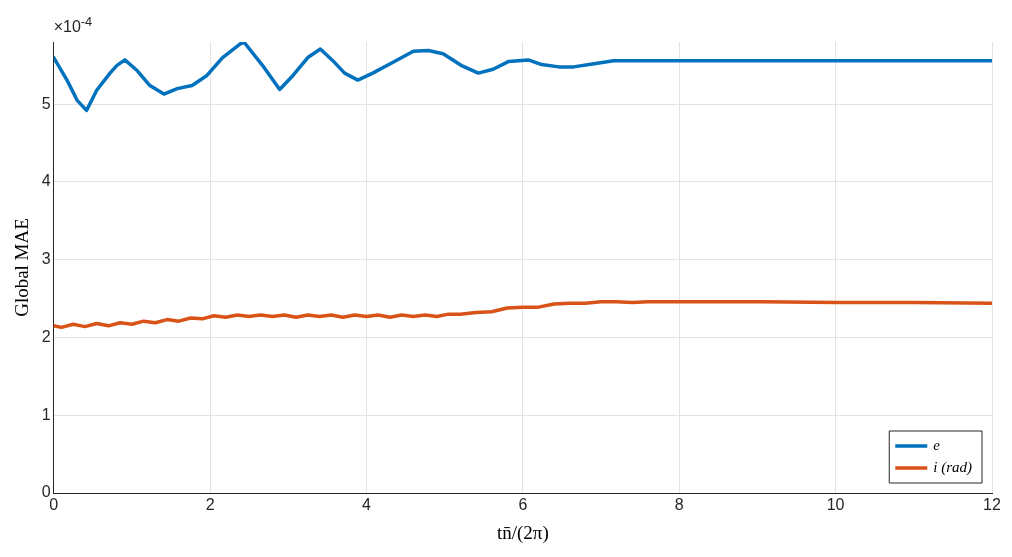 The width and height of the screenshot is (1012, 557). Describe the element at coordinates (46, 492) in the screenshot. I see `y-tick-label: 0` at that location.